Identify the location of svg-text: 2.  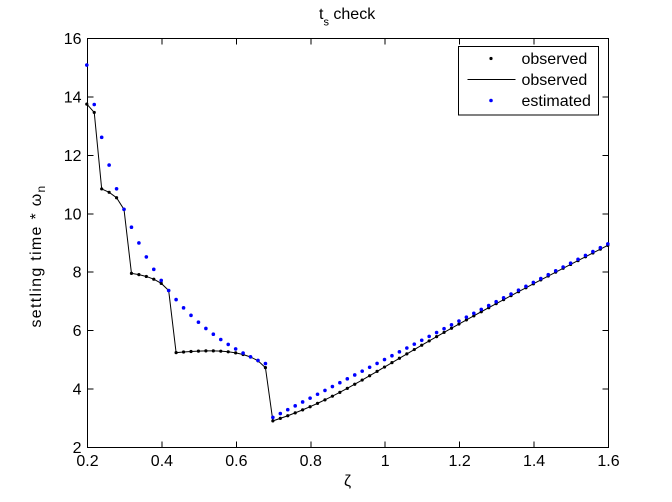
(77, 448).